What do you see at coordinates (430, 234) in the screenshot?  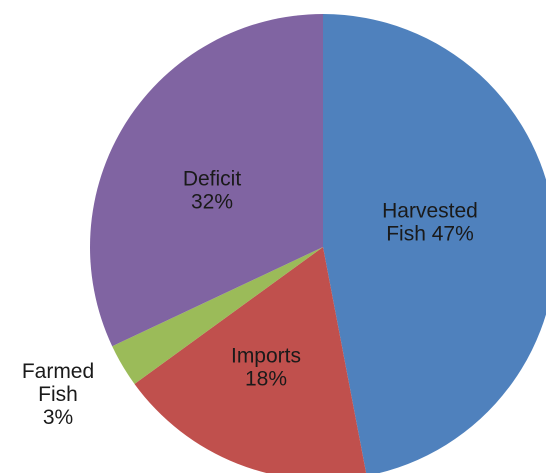 I see `pie-label-line: Fish 47%` at bounding box center [430, 234].